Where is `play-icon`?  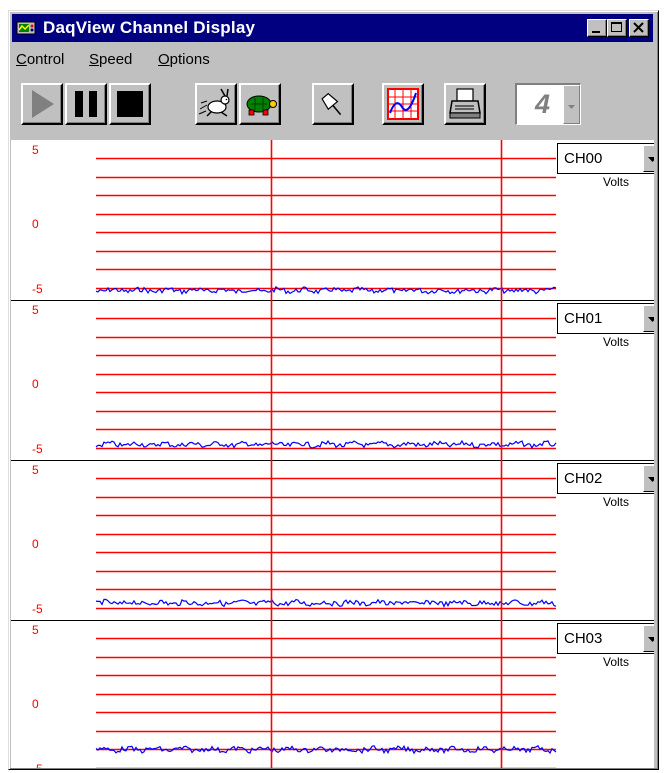
play-icon is located at coordinates (43, 104).